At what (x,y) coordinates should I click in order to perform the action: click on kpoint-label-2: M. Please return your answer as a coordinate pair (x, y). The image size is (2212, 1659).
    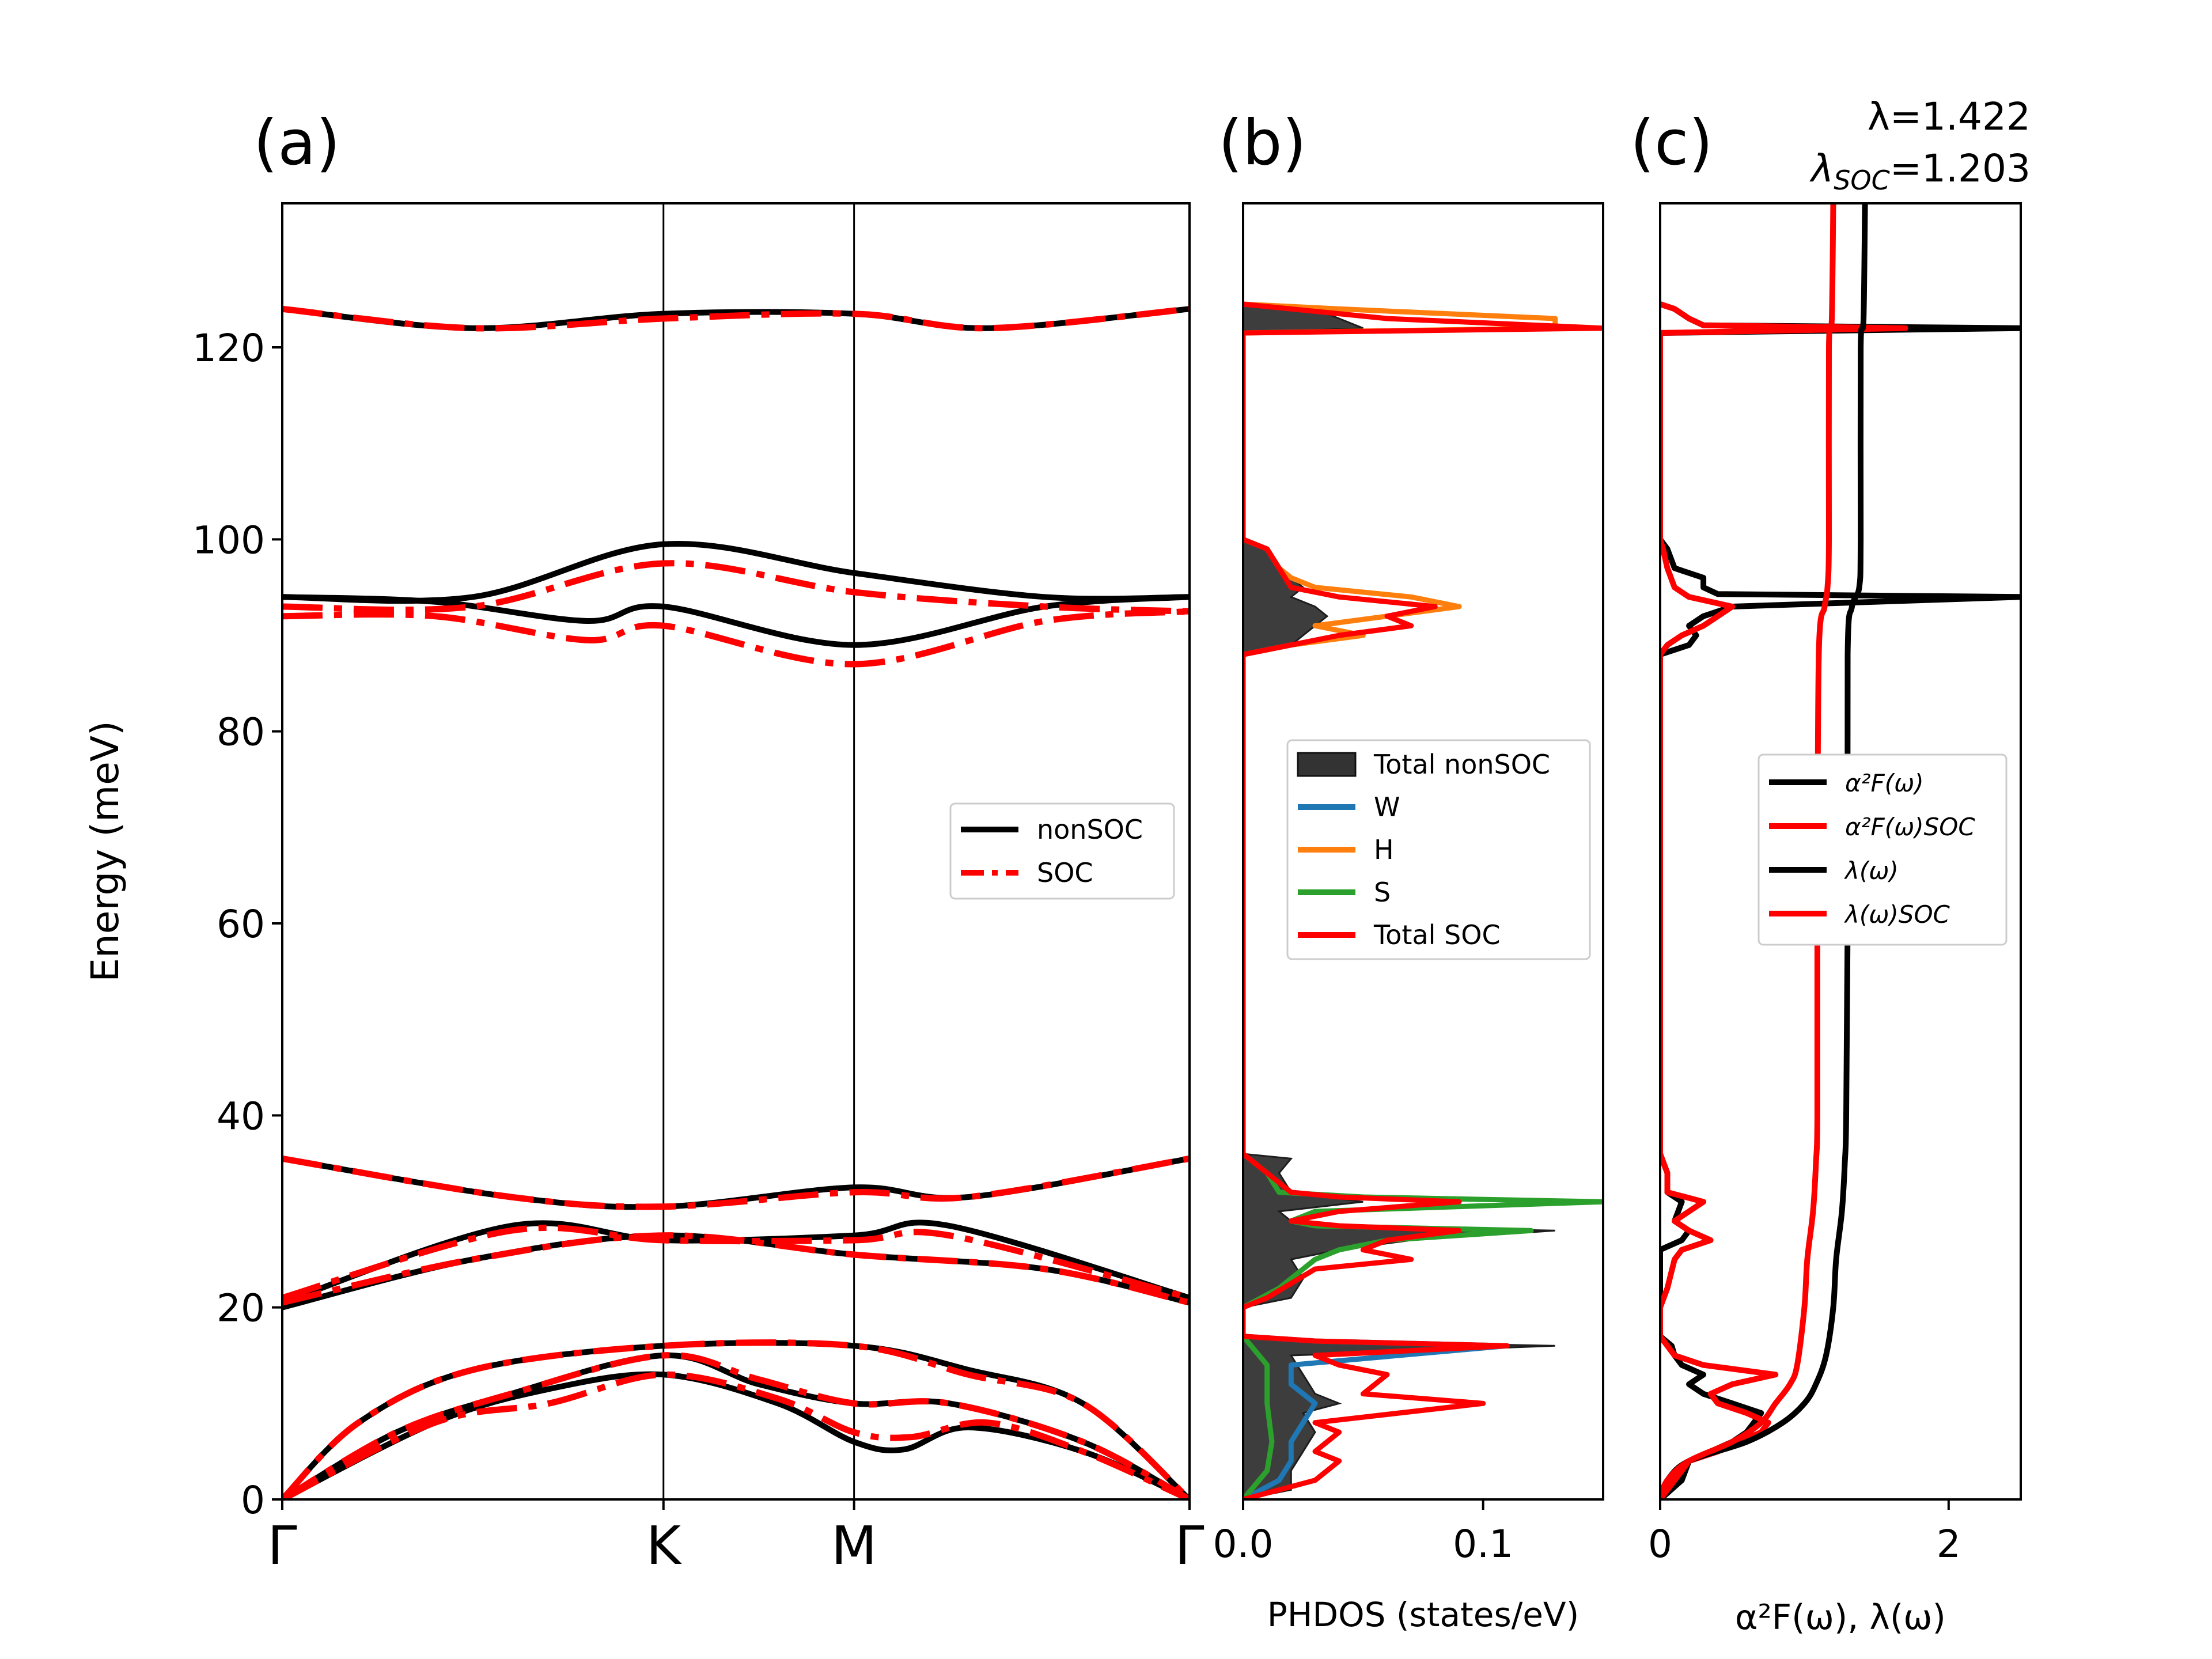
    Looking at the image, I should click on (854, 1546).